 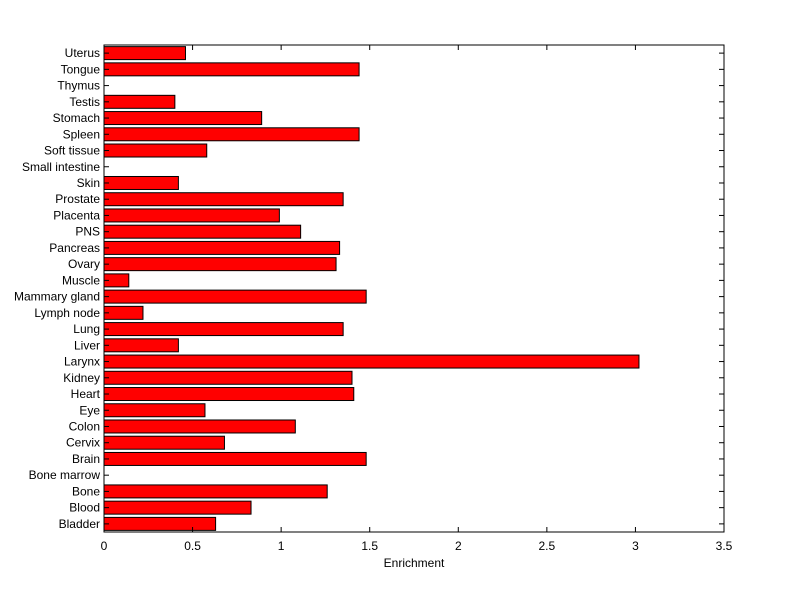 I want to click on x-tick-label: 0, so click(x=104, y=546).